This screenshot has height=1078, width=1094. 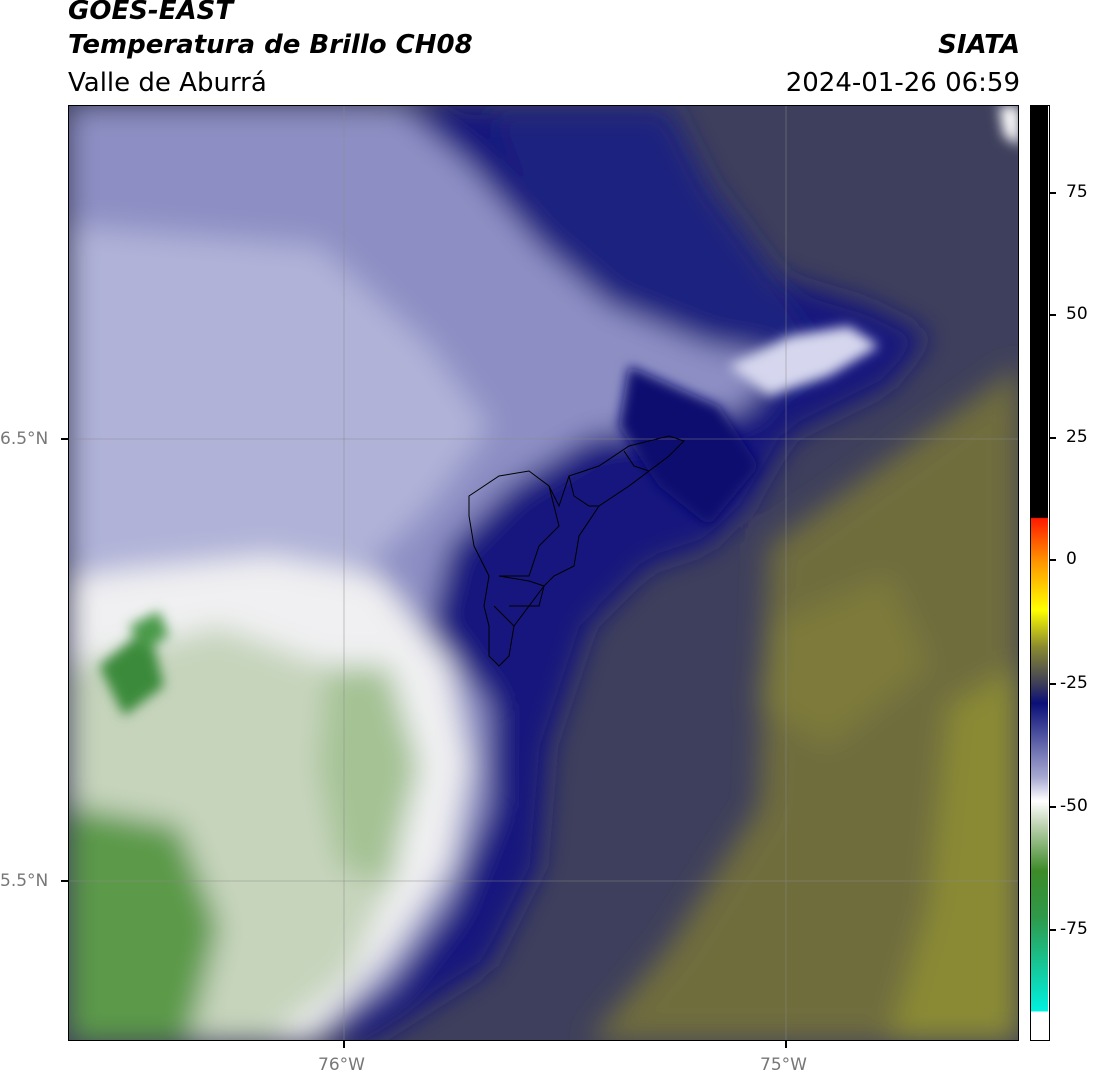 I want to click on colorbar-svg, so click(x=1039, y=572).